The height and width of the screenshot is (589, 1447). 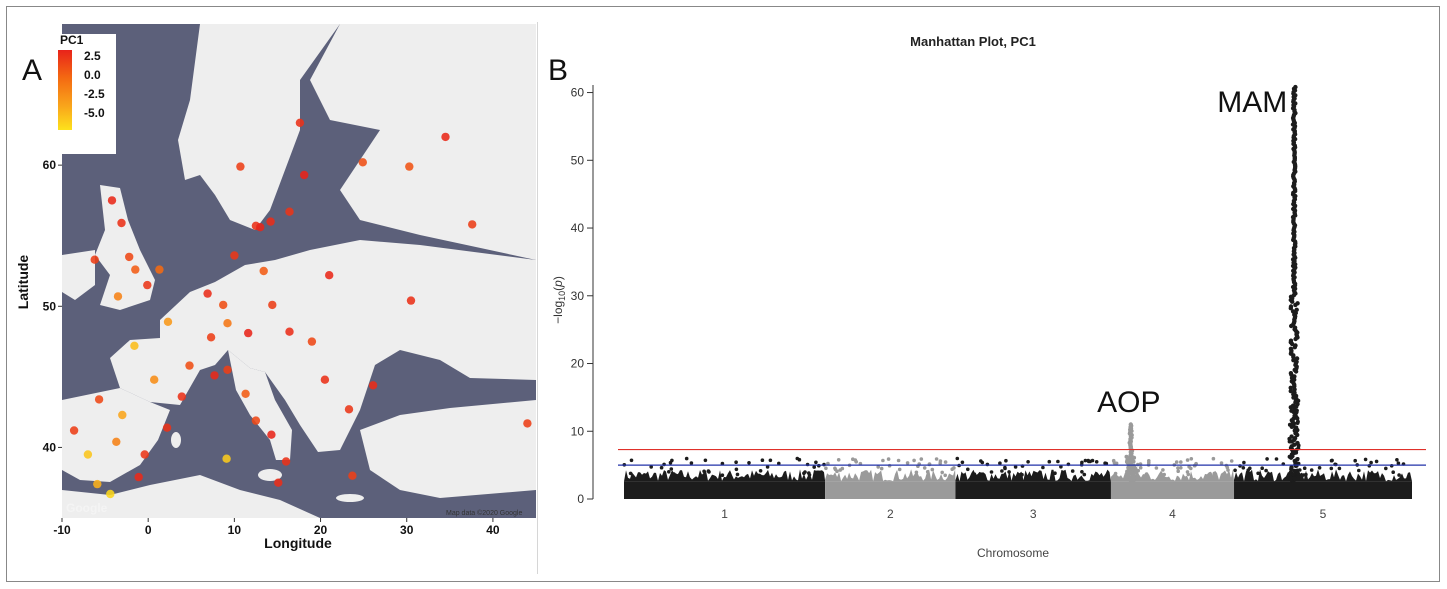 What do you see at coordinates (235, 530) in the screenshot?
I see `x-tick-label: 10` at bounding box center [235, 530].